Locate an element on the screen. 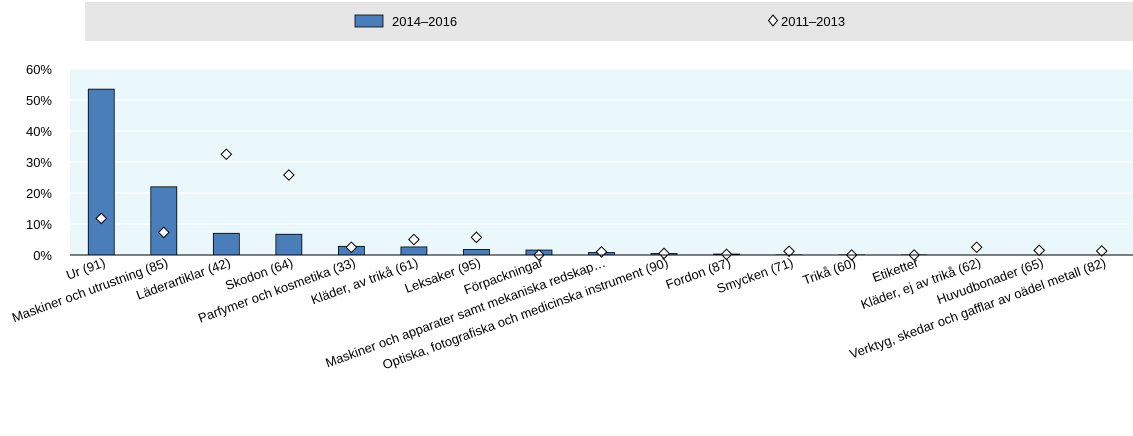 The width and height of the screenshot is (1133, 436). y-tick-label: 20% is located at coordinates (39, 193).